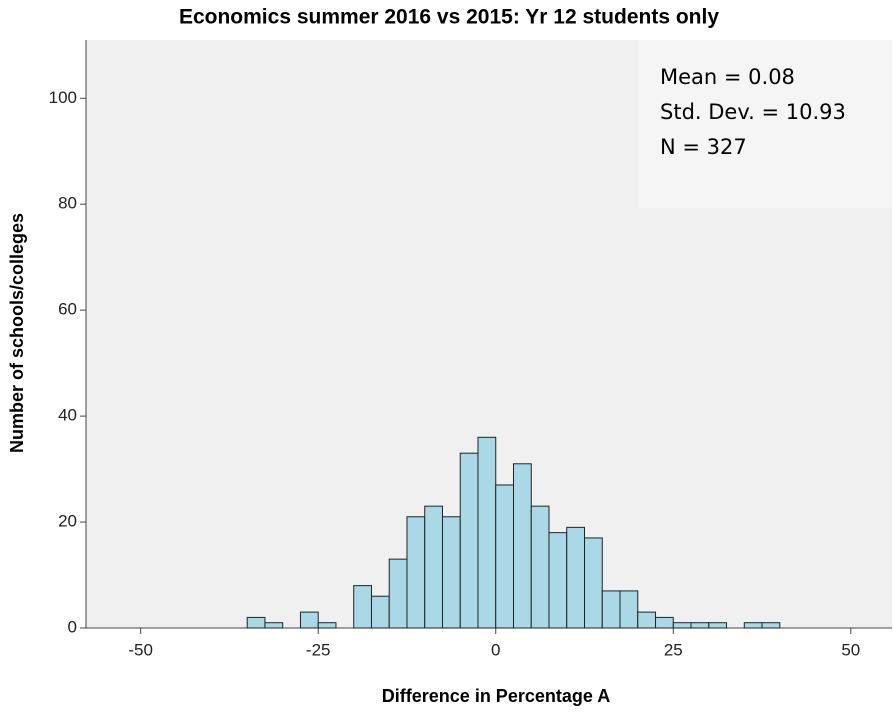 Image resolution: width=893 pixels, height=716 pixels. I want to click on x-tick-label: 0, so click(495, 649).